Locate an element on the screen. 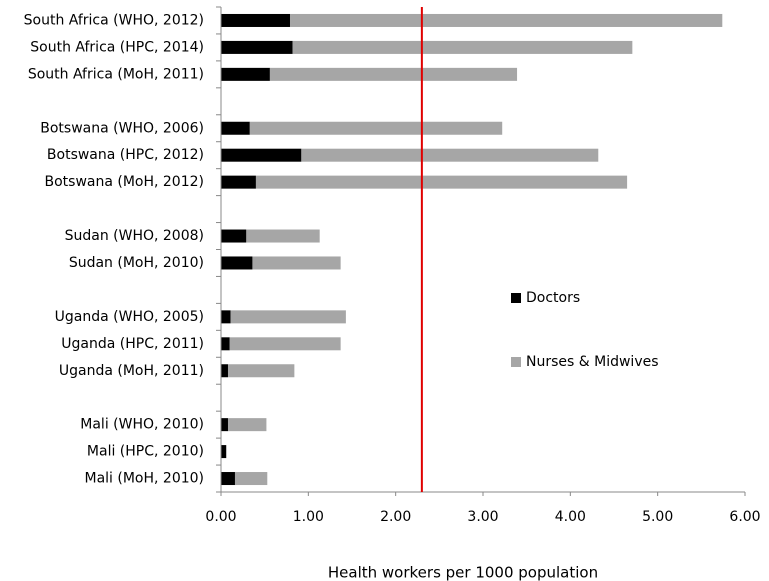  y-tick-label: South Africa (HPC, 2014) is located at coordinates (117, 47).